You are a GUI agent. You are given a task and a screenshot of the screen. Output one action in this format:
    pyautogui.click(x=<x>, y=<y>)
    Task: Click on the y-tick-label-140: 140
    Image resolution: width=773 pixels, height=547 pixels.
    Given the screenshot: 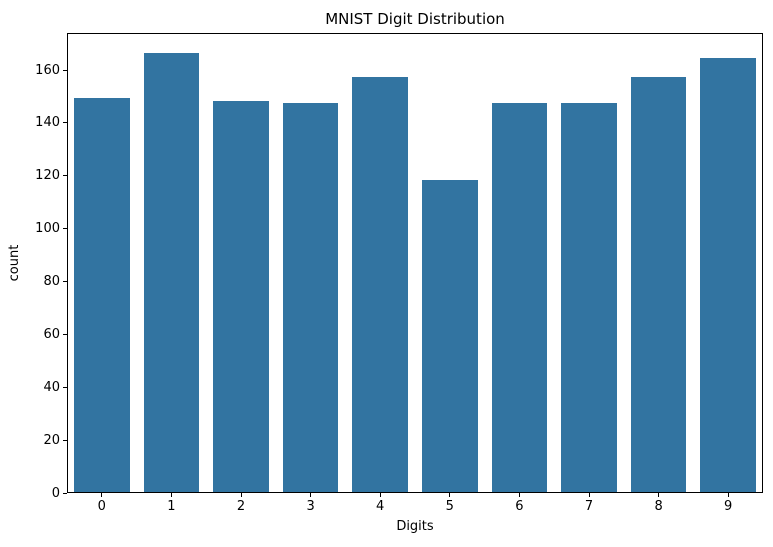 What is the action you would take?
    pyautogui.click(x=47, y=123)
    